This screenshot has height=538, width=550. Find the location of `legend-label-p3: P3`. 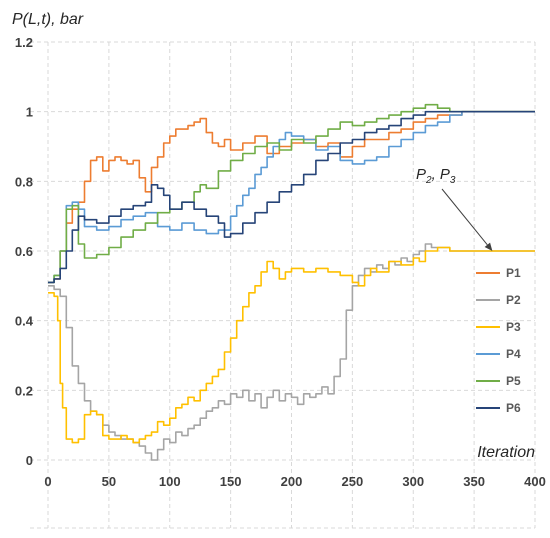

legend-label-p3: P3 is located at coordinates (513, 327).